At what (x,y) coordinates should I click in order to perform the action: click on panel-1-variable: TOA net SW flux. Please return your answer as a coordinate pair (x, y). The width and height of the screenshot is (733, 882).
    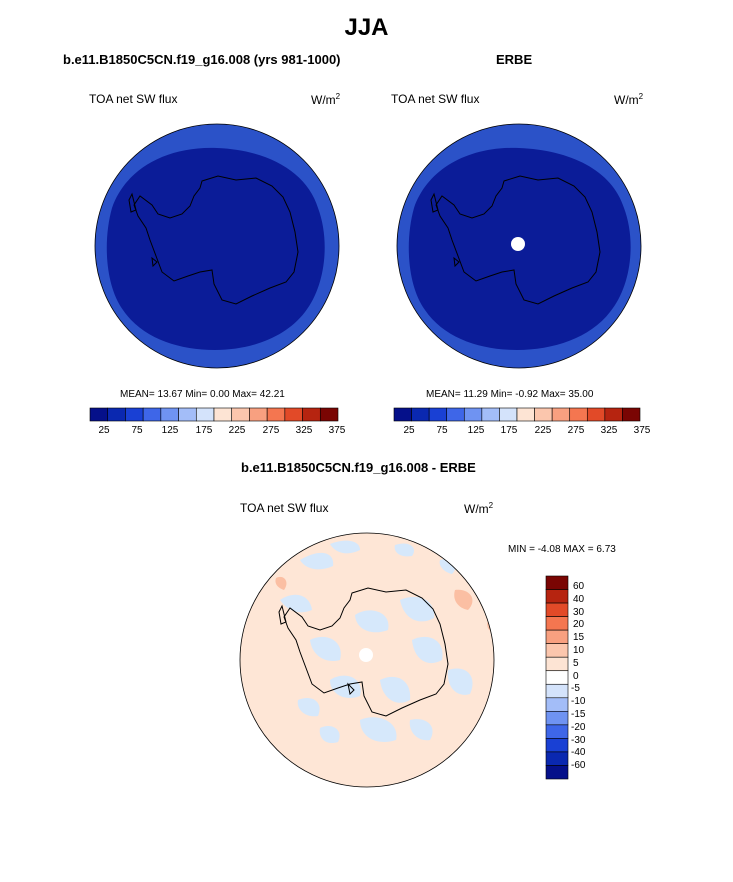
    Looking at the image, I should click on (133, 99).